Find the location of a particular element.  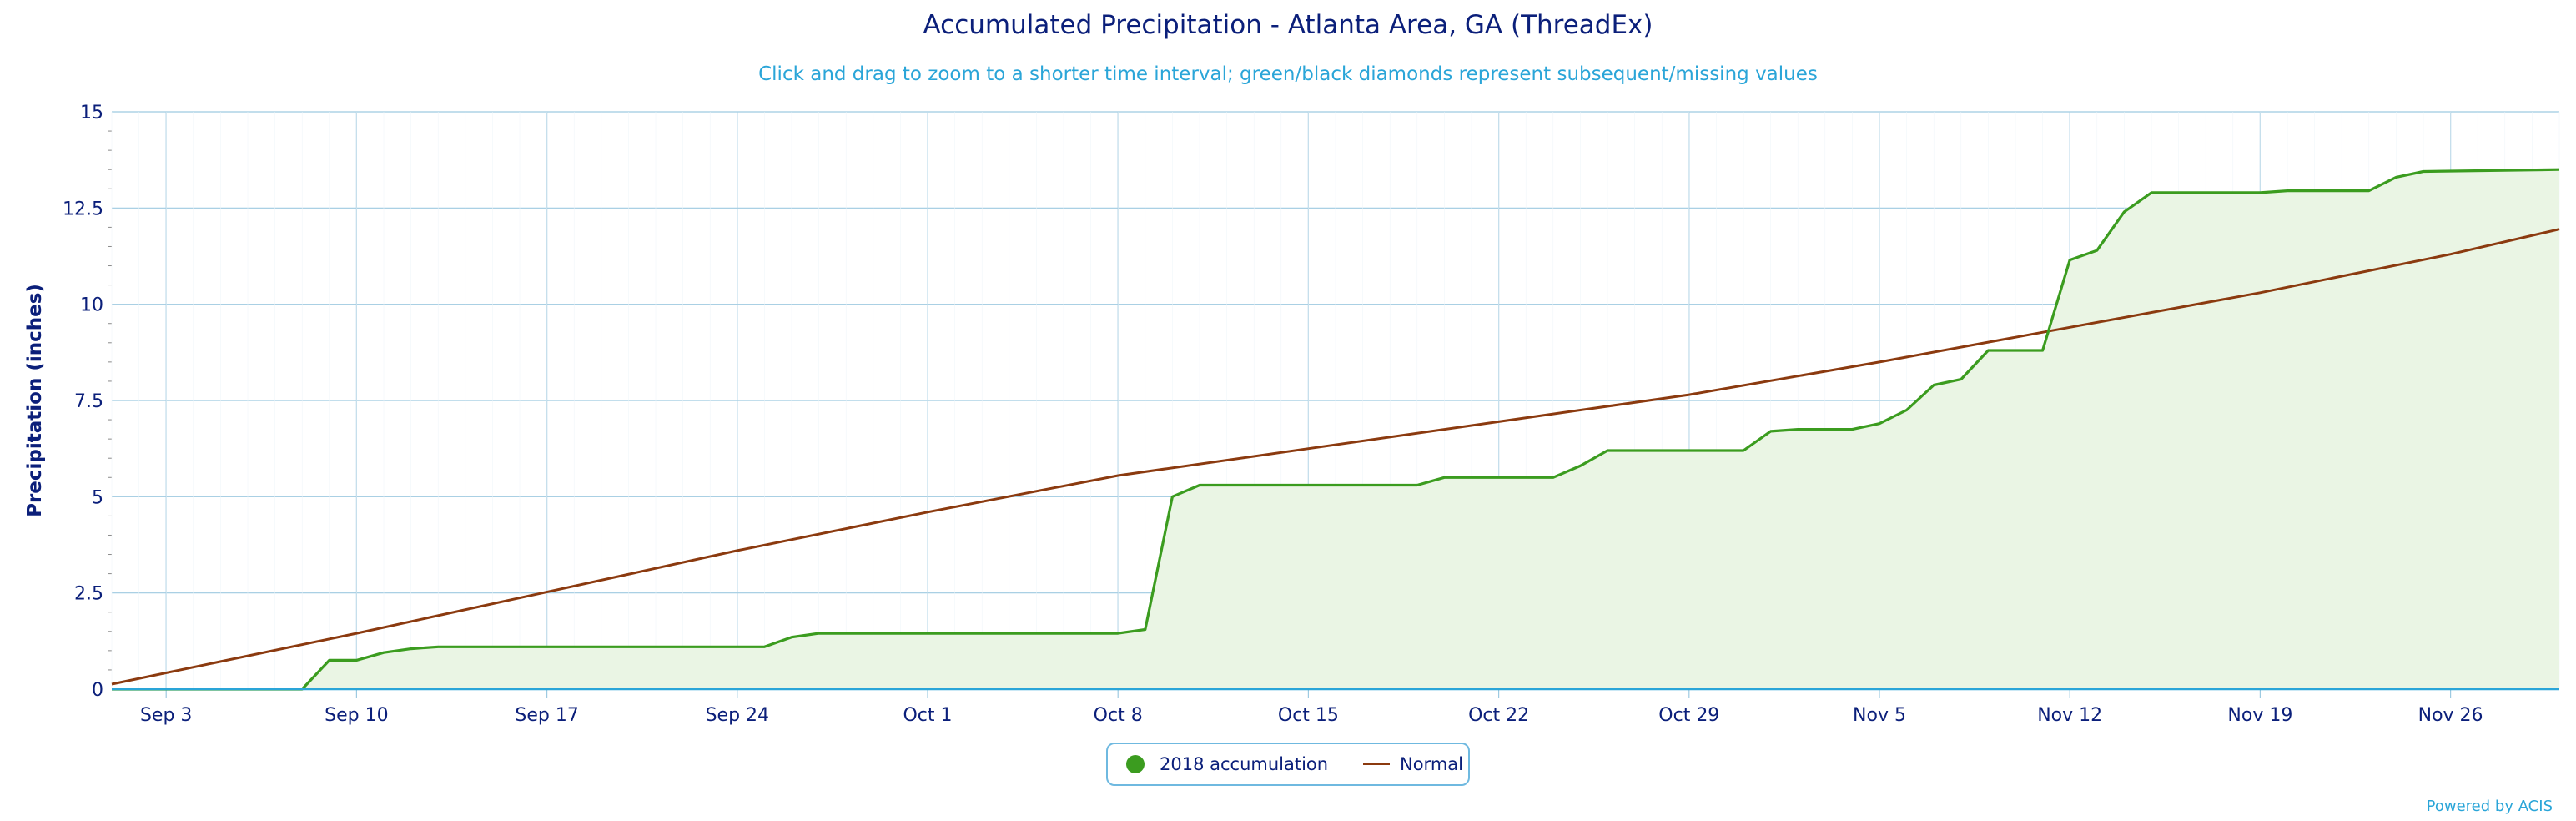

legend-item-accumulation: 2018 accumulation is located at coordinates (1227, 764).